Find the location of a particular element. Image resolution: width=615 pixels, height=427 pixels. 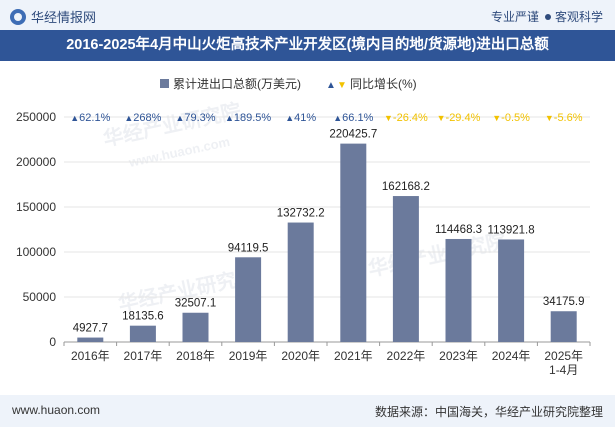

x-tick-label: 2018年 is located at coordinates (195, 356).